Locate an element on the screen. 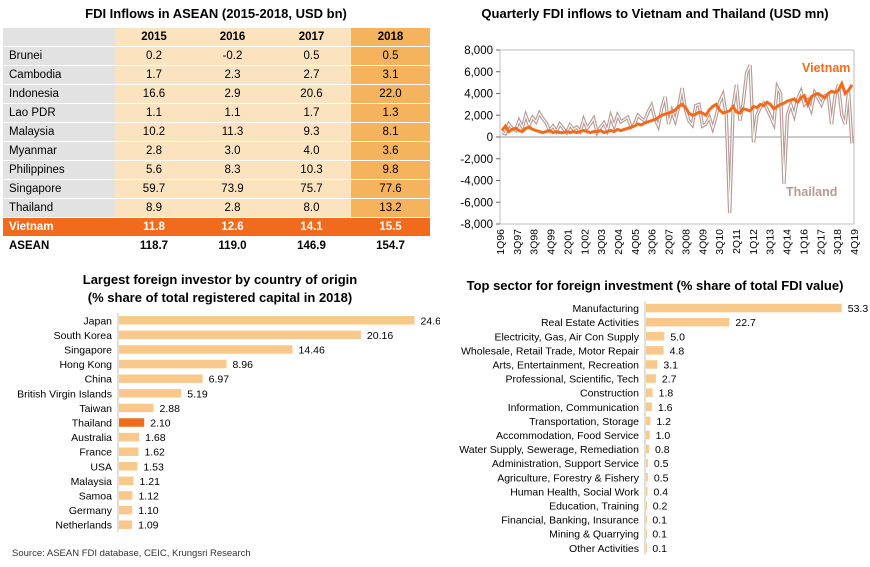 This screenshot has width=870, height=567. bar-value-label: 3.1 is located at coordinates (670, 365).